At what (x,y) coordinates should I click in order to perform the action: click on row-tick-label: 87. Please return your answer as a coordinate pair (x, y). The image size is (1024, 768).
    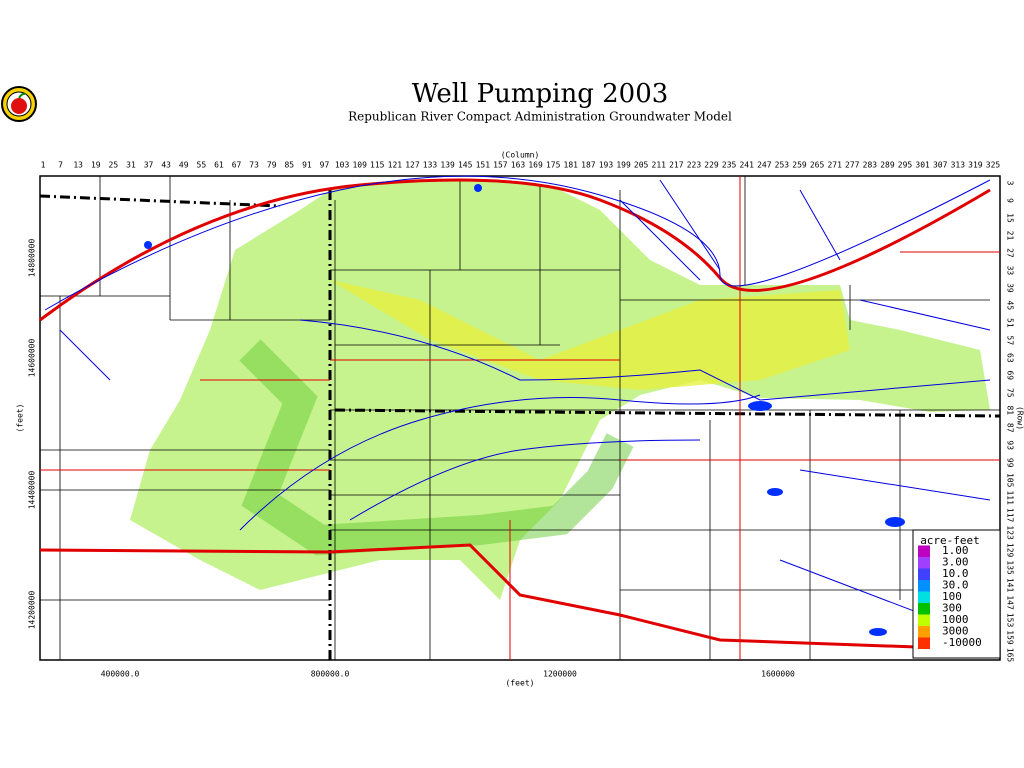
    Looking at the image, I should click on (1010, 428).